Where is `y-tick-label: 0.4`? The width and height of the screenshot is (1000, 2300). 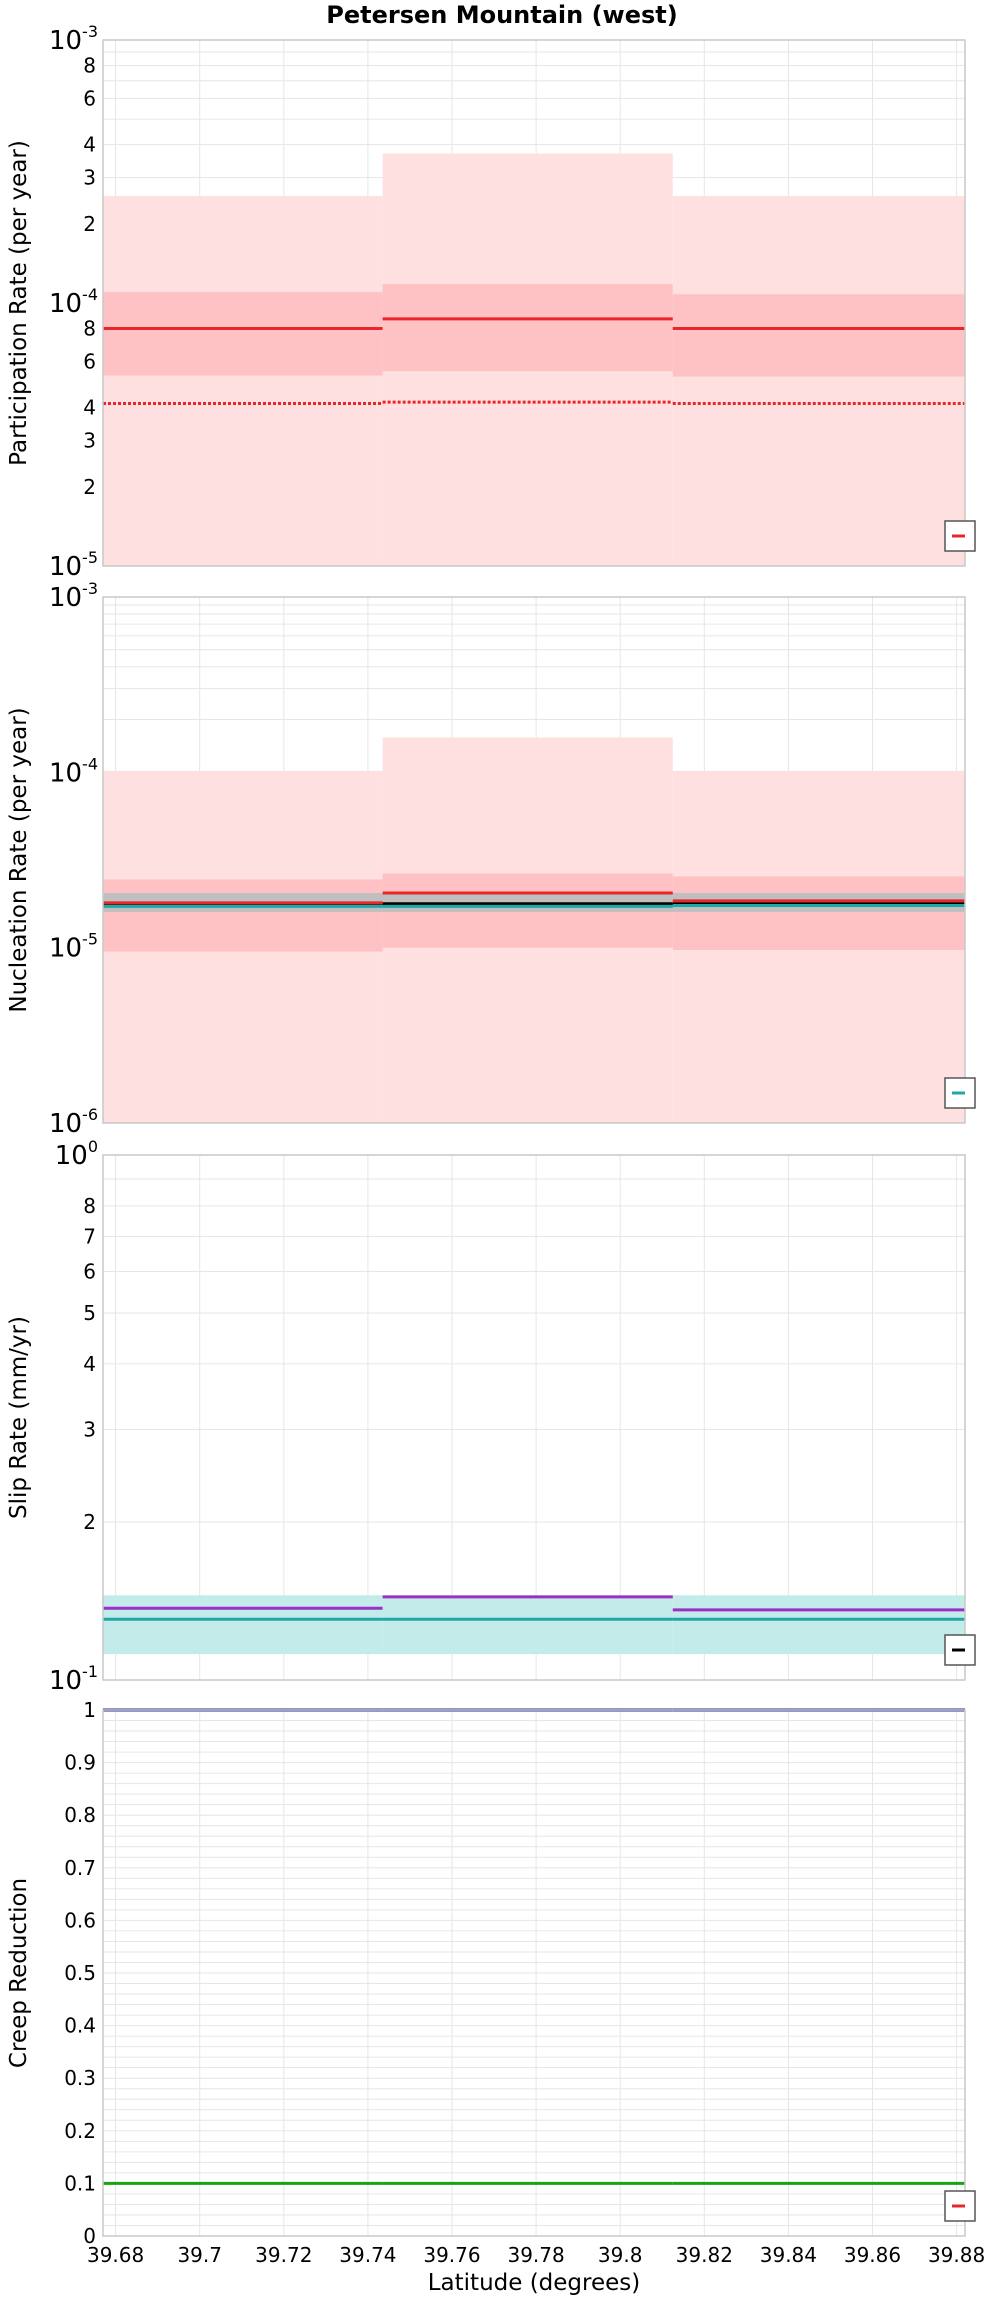 y-tick-label: 0.4 is located at coordinates (80, 2026).